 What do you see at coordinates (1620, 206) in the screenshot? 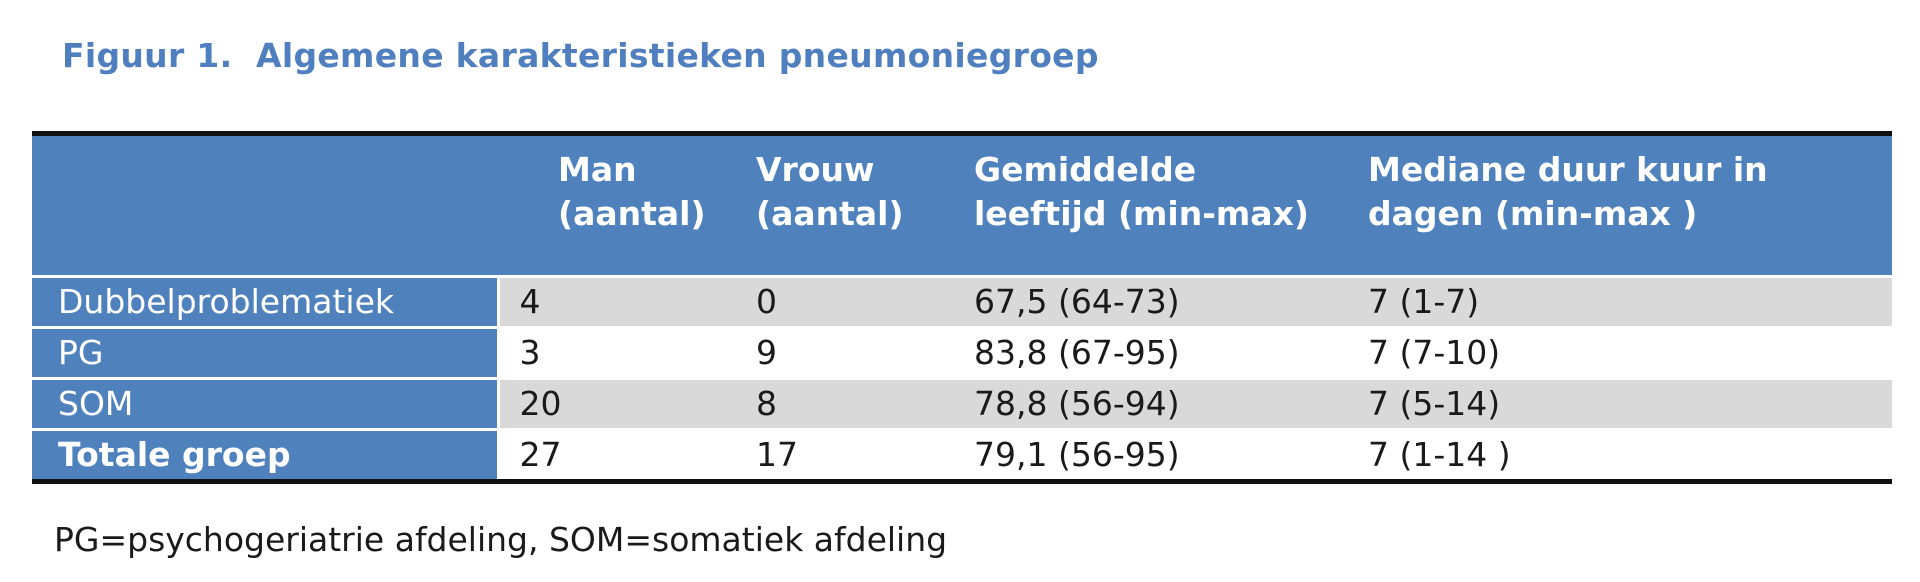
I see `header-duur: Mediane duur kuur in dagen (min-max )` at bounding box center [1620, 206].